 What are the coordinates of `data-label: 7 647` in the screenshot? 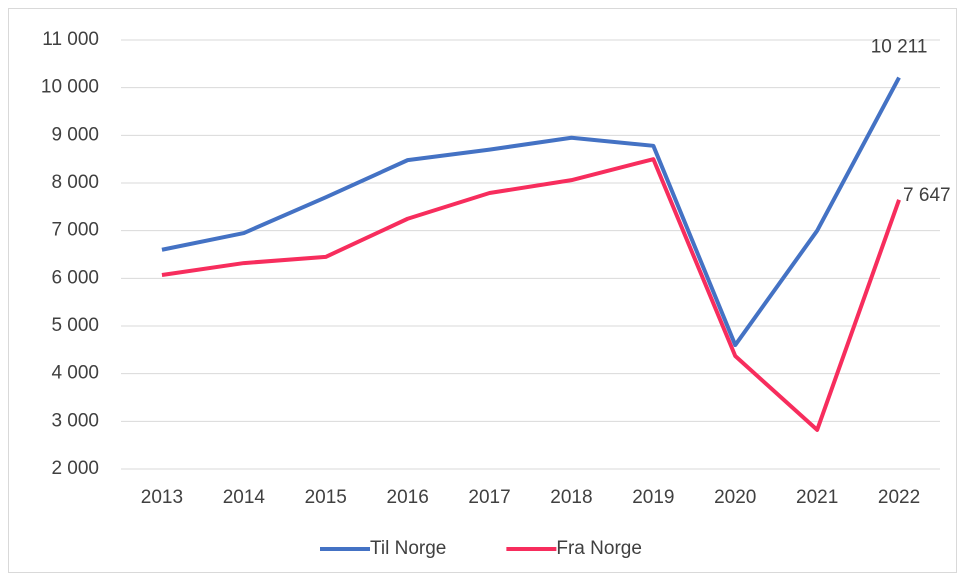 It's located at (927, 195).